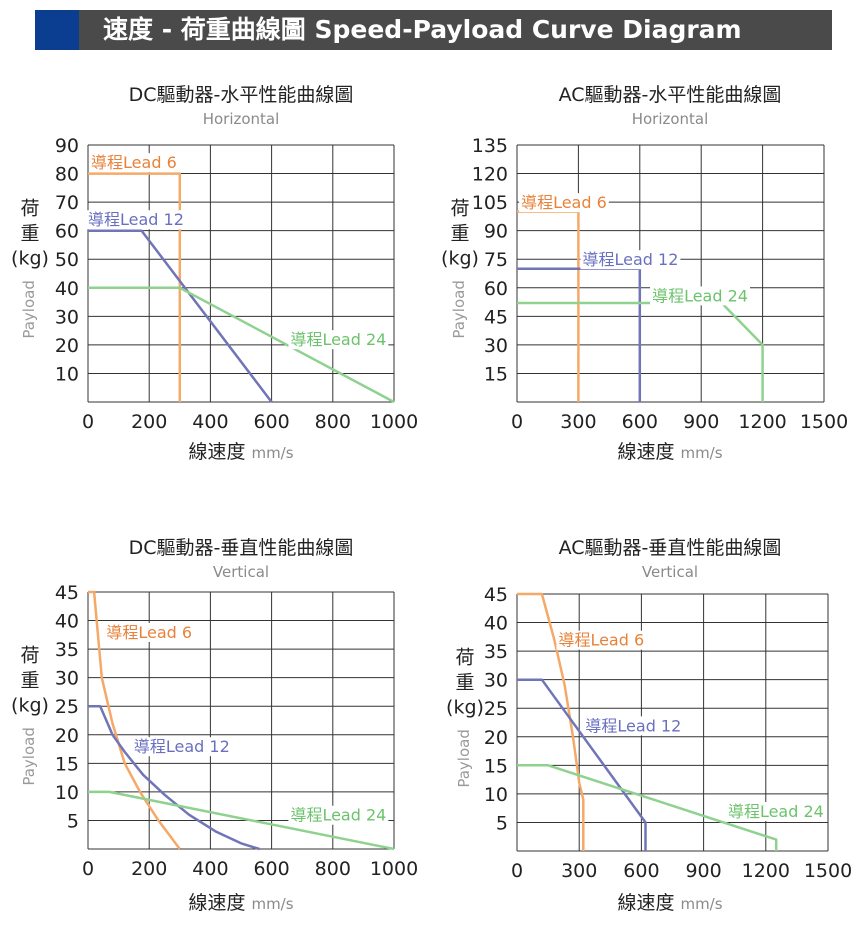  I want to click on y-tick-label: 60, so click(496, 289).